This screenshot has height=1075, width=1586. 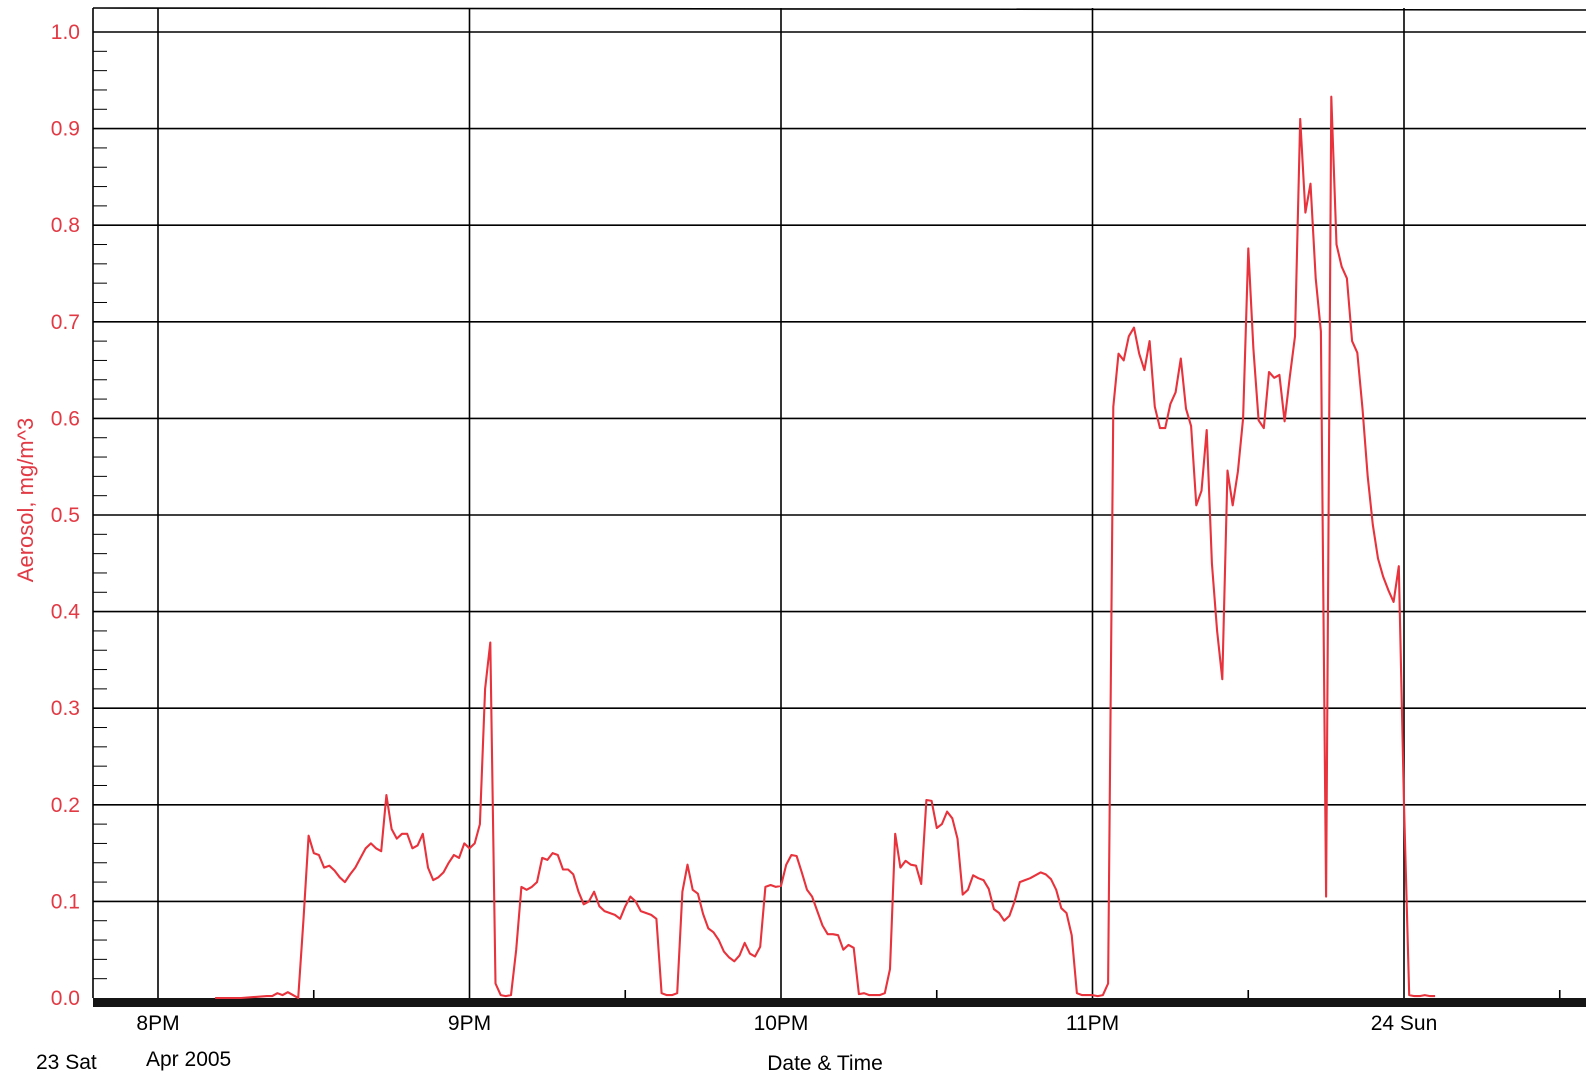 I want to click on y-tick-label: 0.7, so click(x=65, y=322).